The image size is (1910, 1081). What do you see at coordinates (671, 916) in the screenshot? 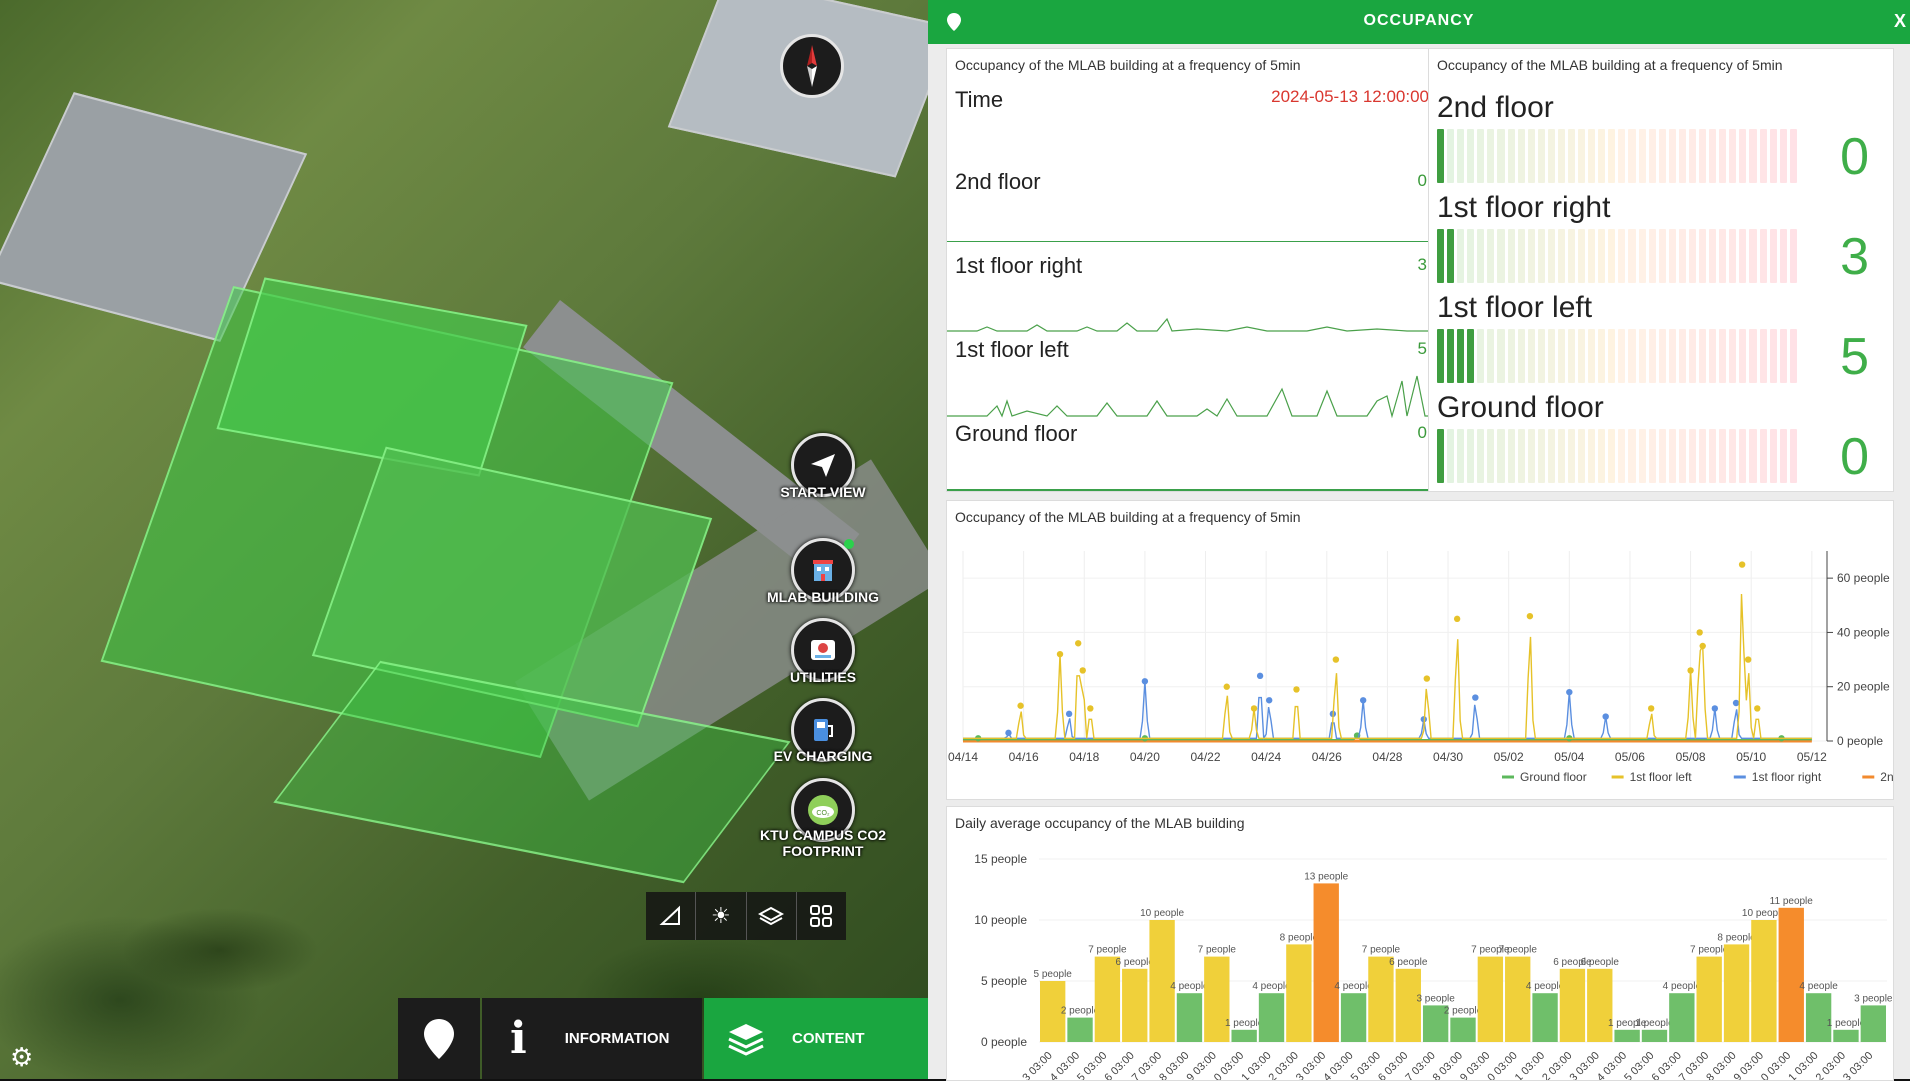
I see `measure-icon` at bounding box center [671, 916].